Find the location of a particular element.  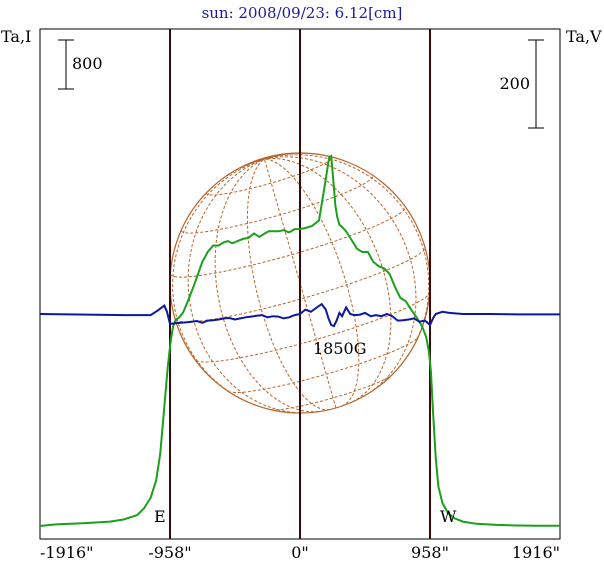

x-tick-label: -958" is located at coordinates (169, 552).